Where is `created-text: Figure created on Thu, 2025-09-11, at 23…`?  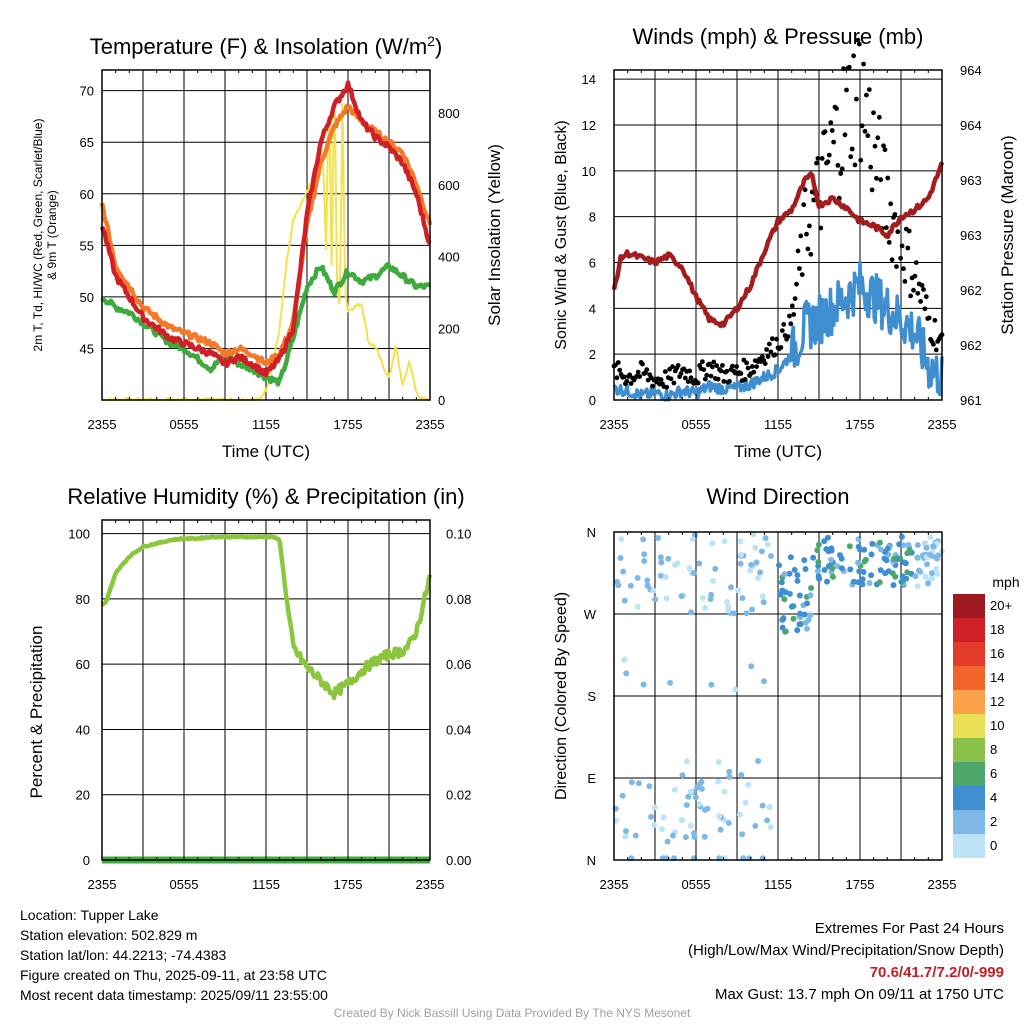 created-text: Figure created on Thu, 2025-09-11, at 23… is located at coordinates (173, 975).